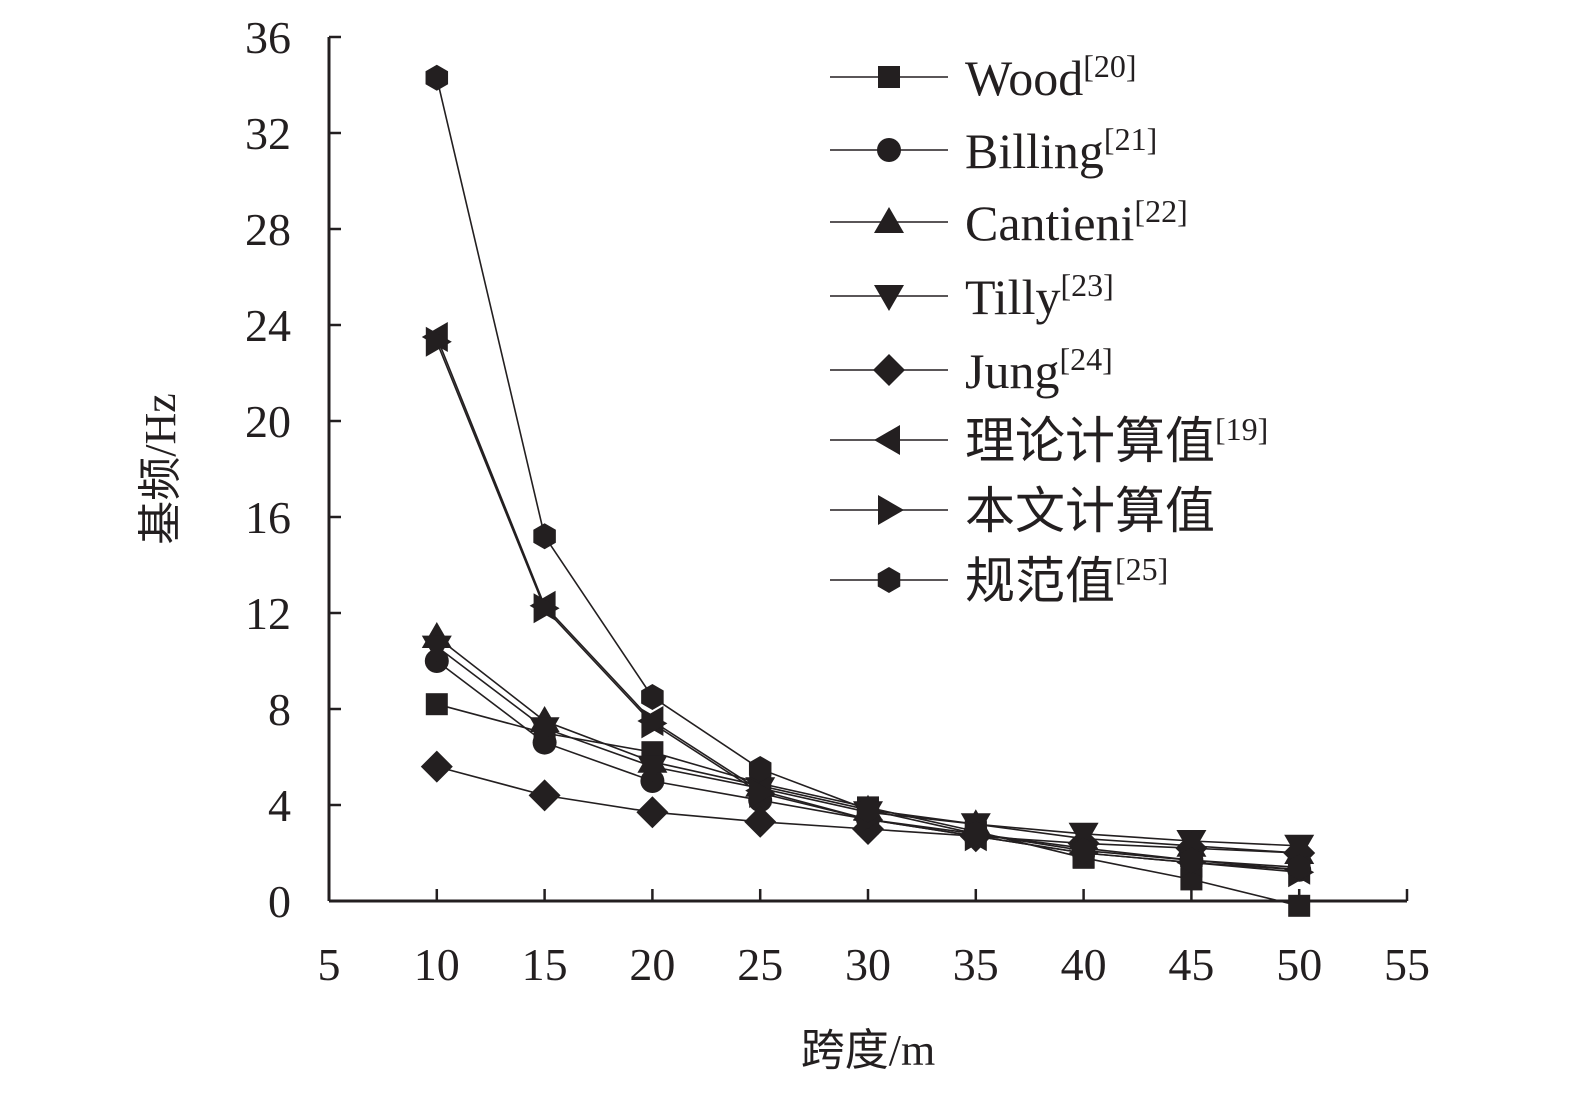 This screenshot has height=1094, width=1575. I want to click on legend-item: 规范值[25], so click(999, 580).